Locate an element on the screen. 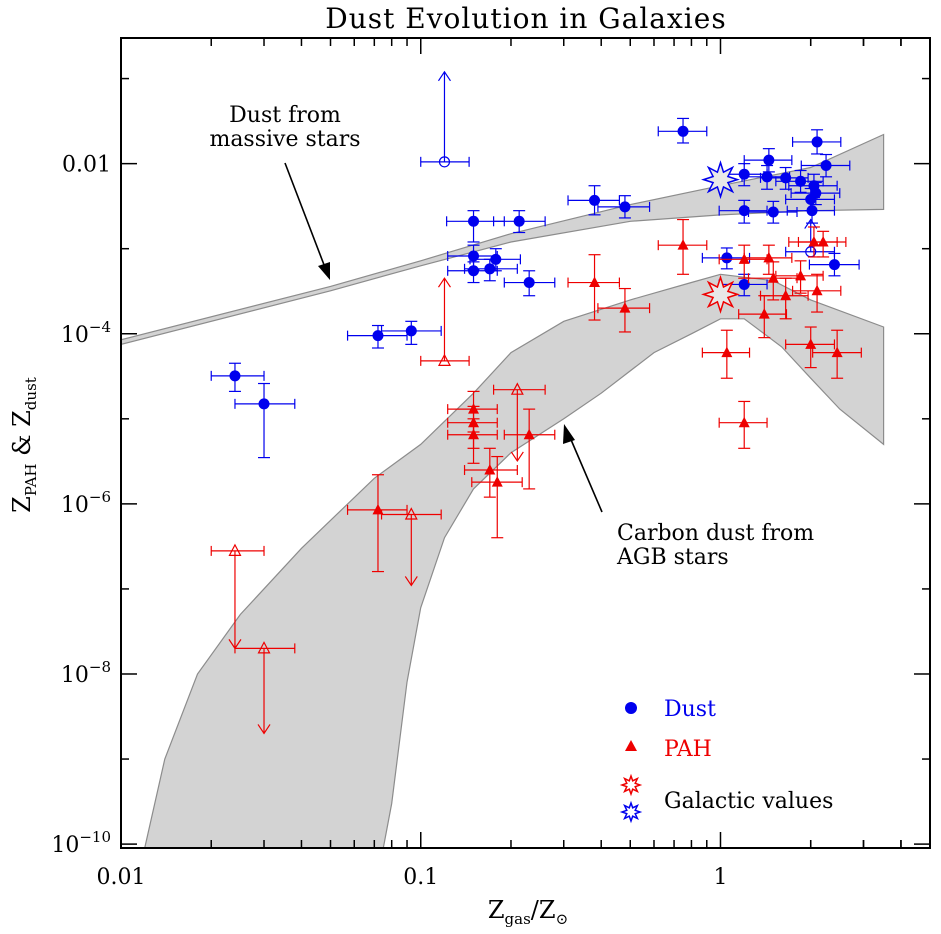 The image size is (941, 934). x-tick-label: 0.1 is located at coordinates (420, 877).